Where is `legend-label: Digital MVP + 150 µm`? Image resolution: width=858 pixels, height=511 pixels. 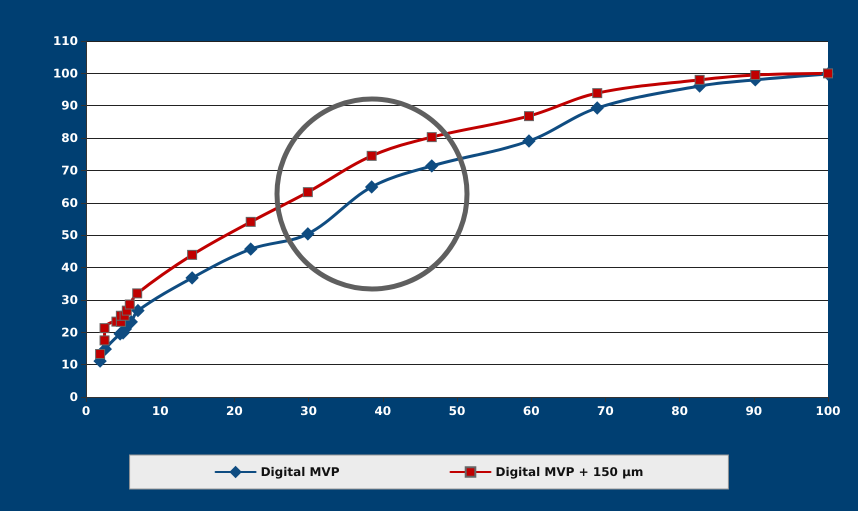
legend-label: Digital MVP + 150 µm is located at coordinates (570, 472).